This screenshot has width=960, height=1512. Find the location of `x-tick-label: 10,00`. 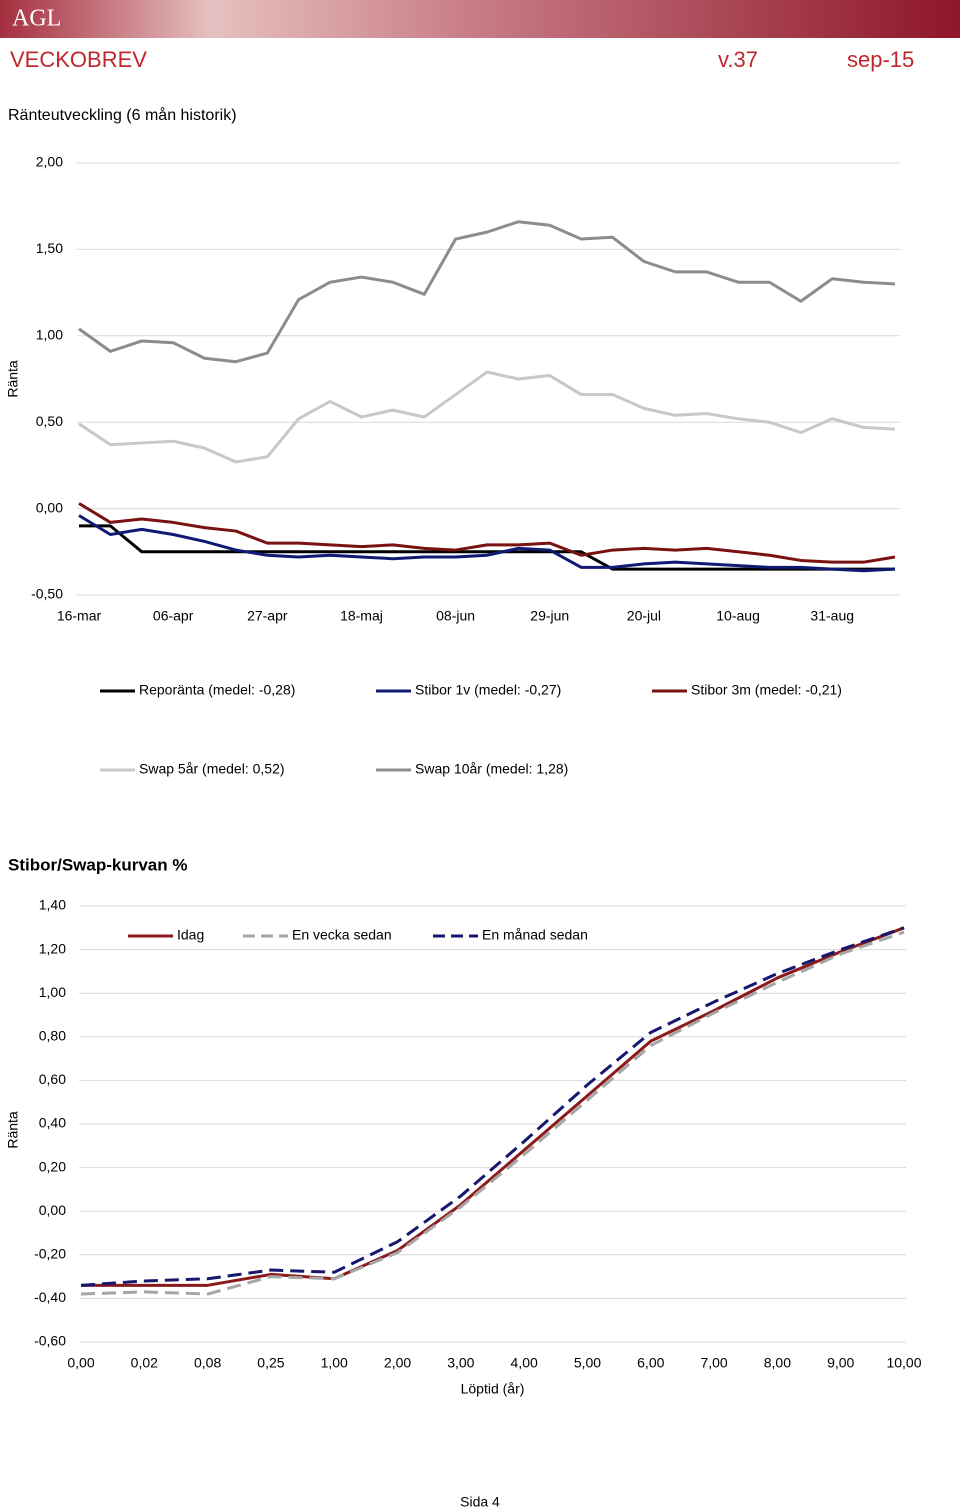

x-tick-label: 10,00 is located at coordinates (903, 1363).